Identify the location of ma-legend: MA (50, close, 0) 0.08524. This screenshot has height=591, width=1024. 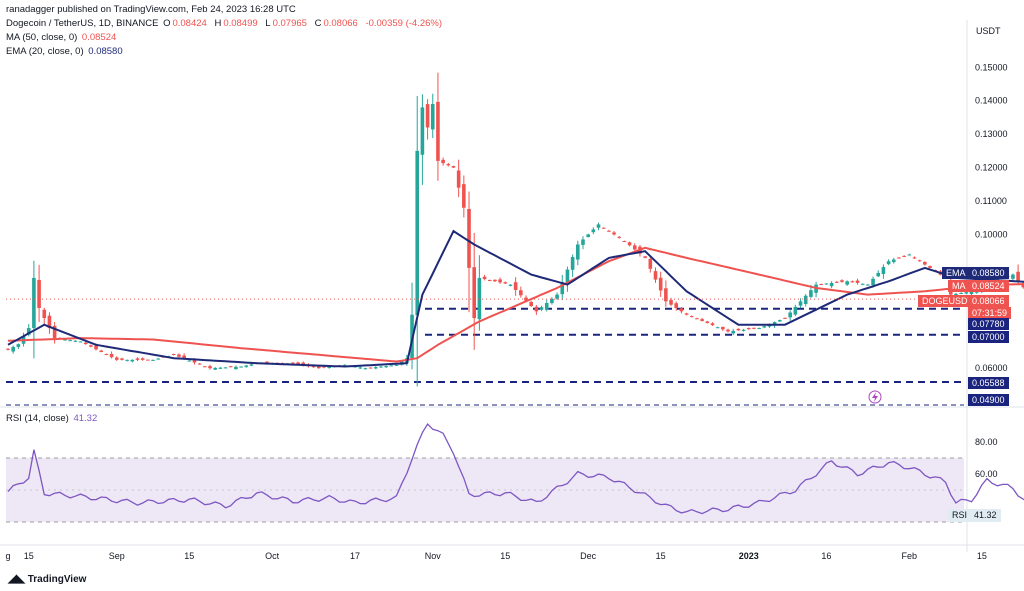
(62, 37).